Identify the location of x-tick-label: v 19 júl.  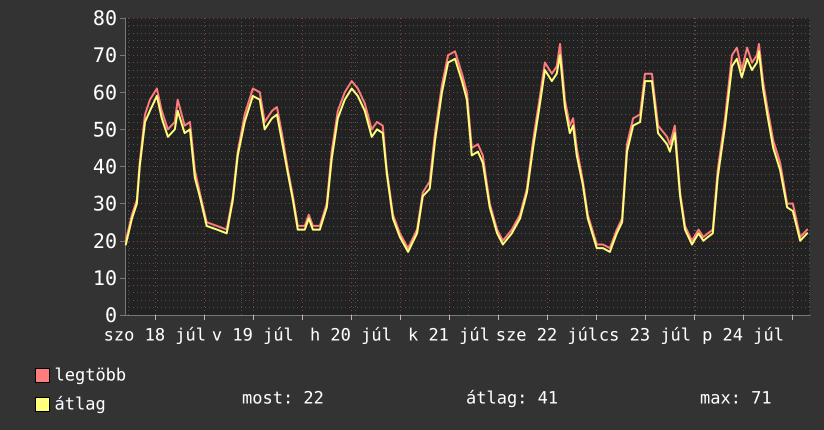
(253, 336).